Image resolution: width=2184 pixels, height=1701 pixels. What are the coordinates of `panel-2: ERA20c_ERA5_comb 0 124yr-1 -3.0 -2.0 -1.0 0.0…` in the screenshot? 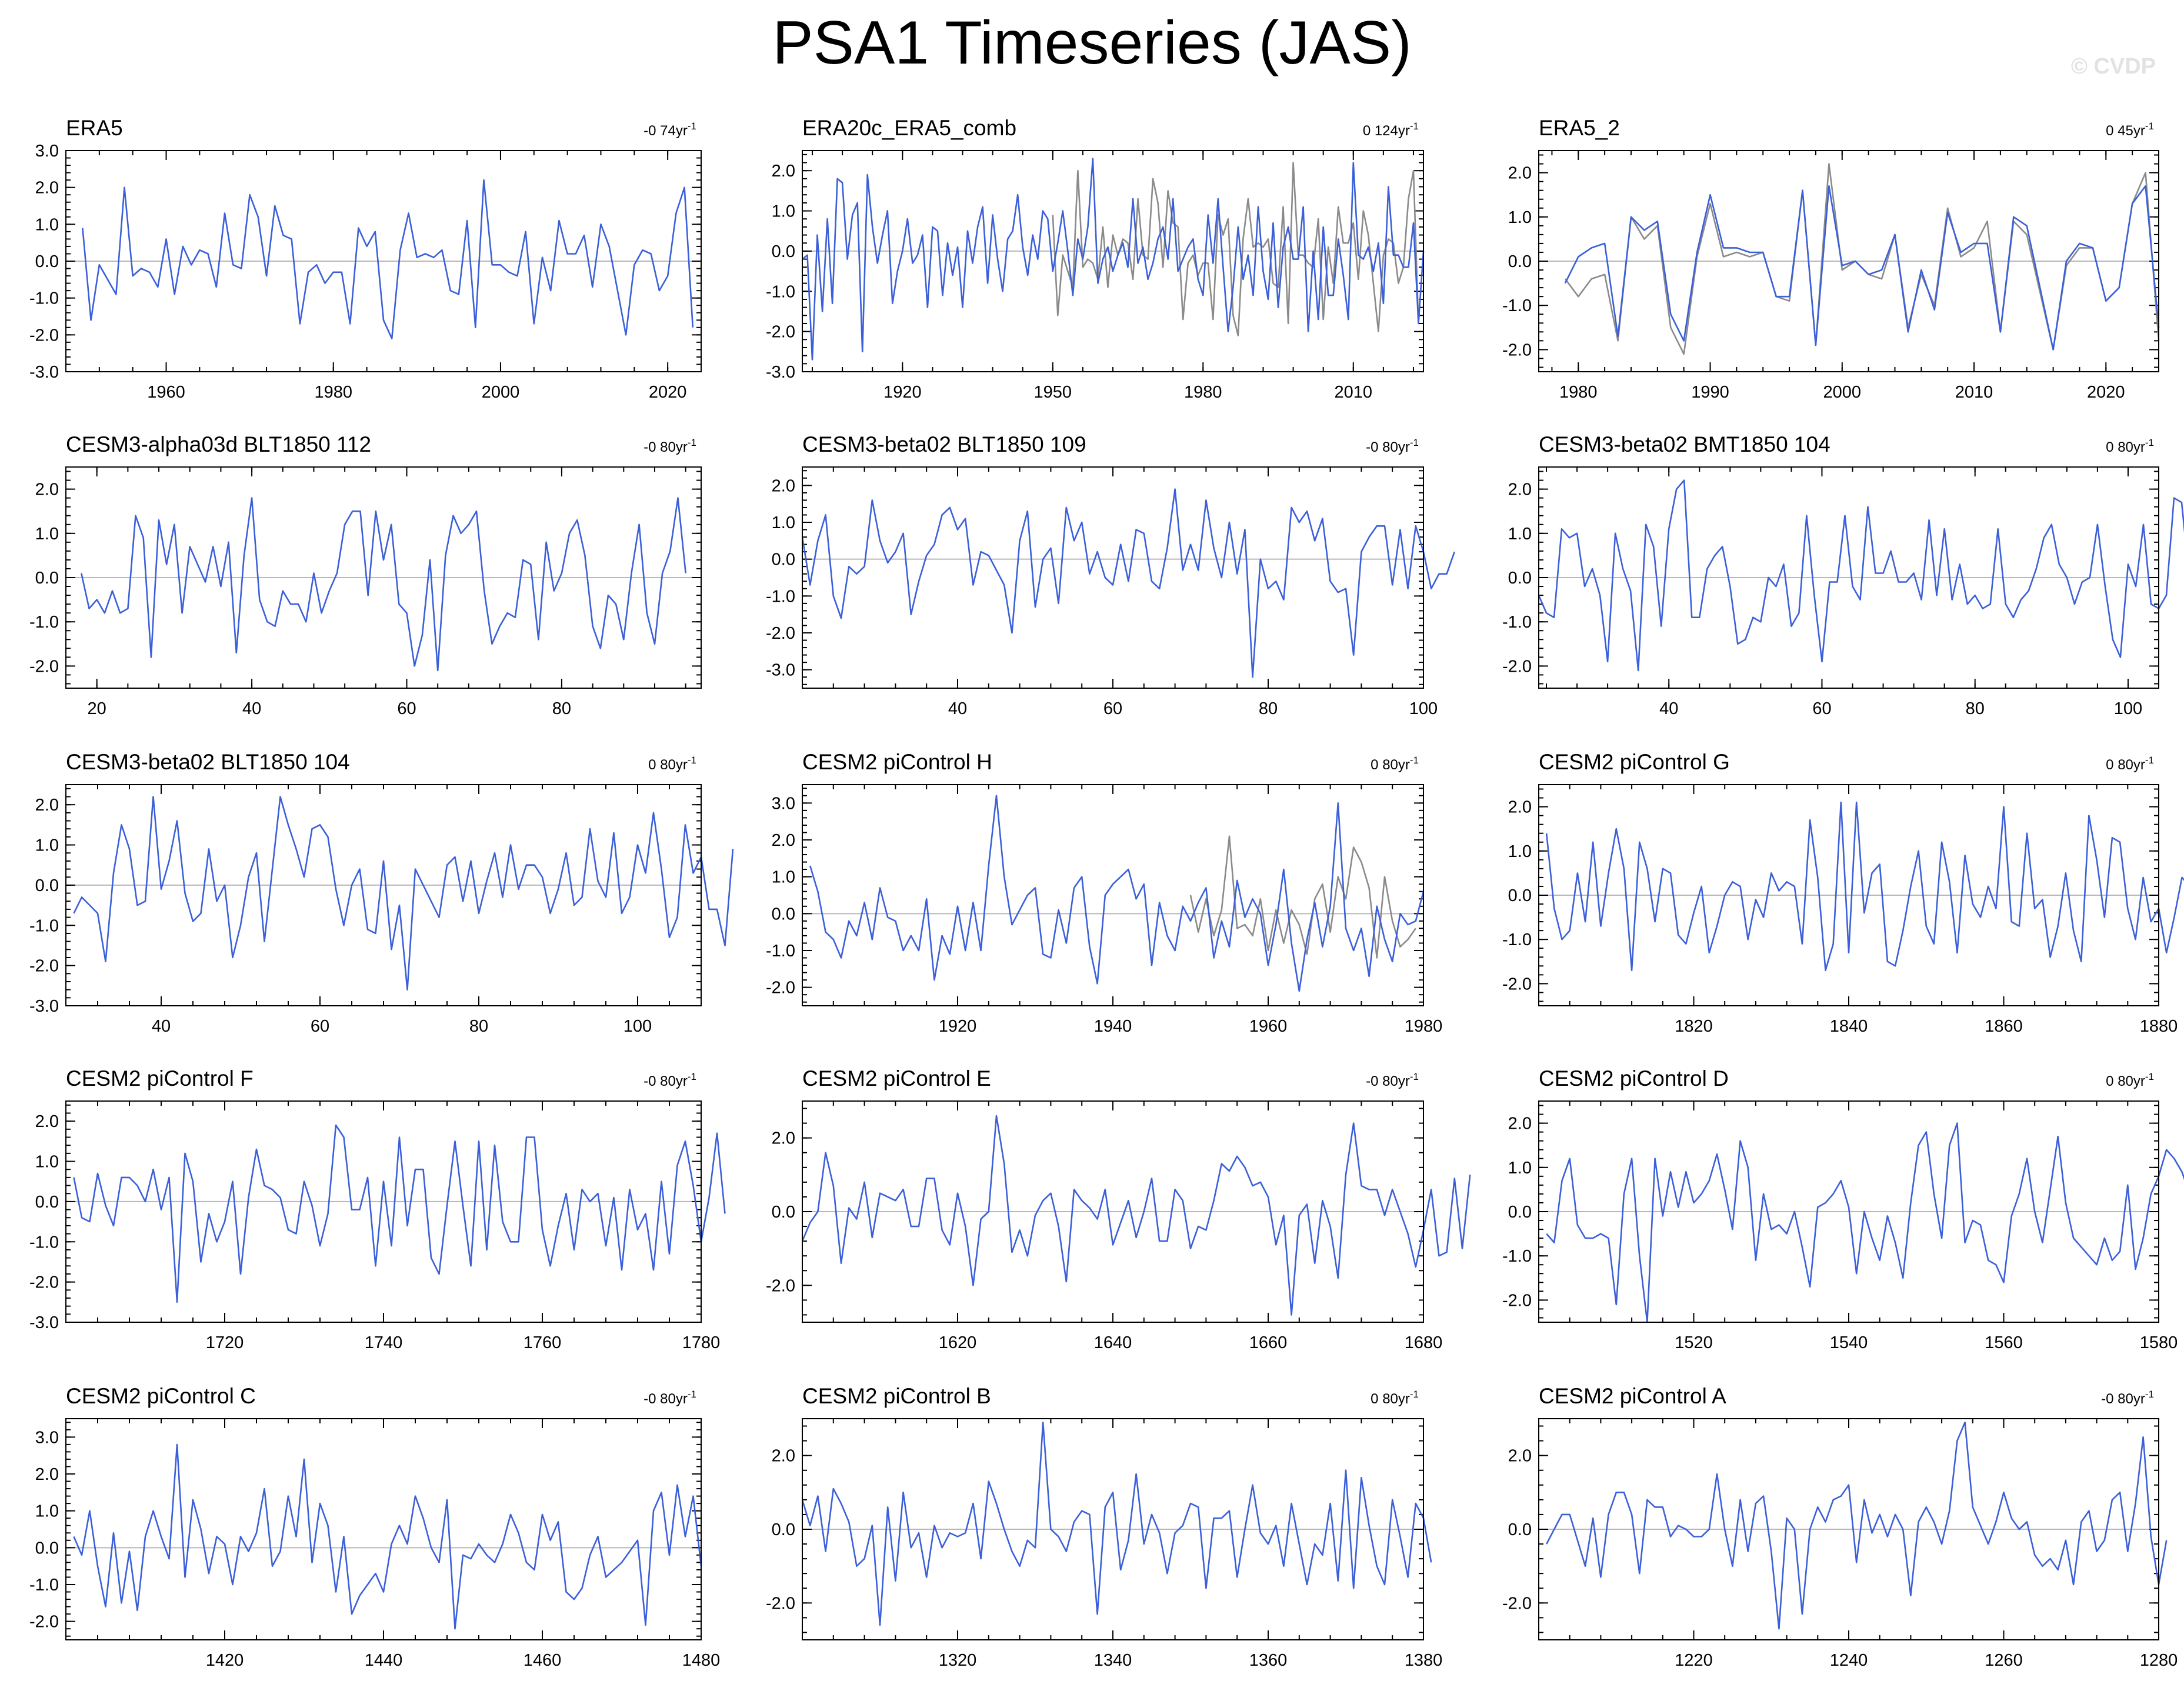 It's located at (1095, 259).